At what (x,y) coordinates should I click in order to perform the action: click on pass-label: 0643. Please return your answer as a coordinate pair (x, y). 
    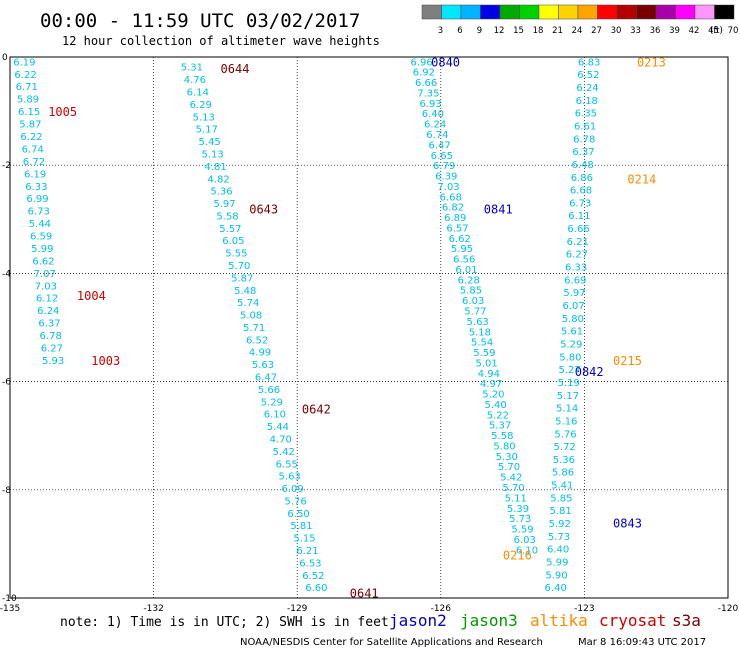
    Looking at the image, I should click on (263, 209).